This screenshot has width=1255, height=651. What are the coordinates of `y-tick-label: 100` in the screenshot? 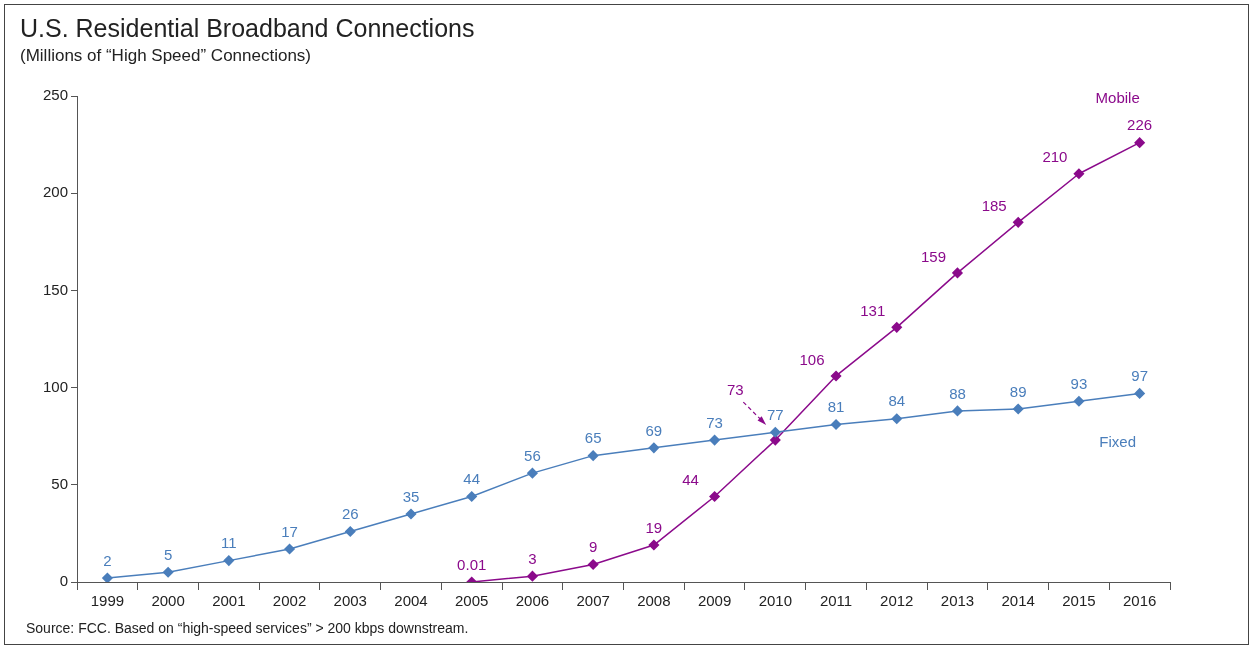 It's located at (56, 386).